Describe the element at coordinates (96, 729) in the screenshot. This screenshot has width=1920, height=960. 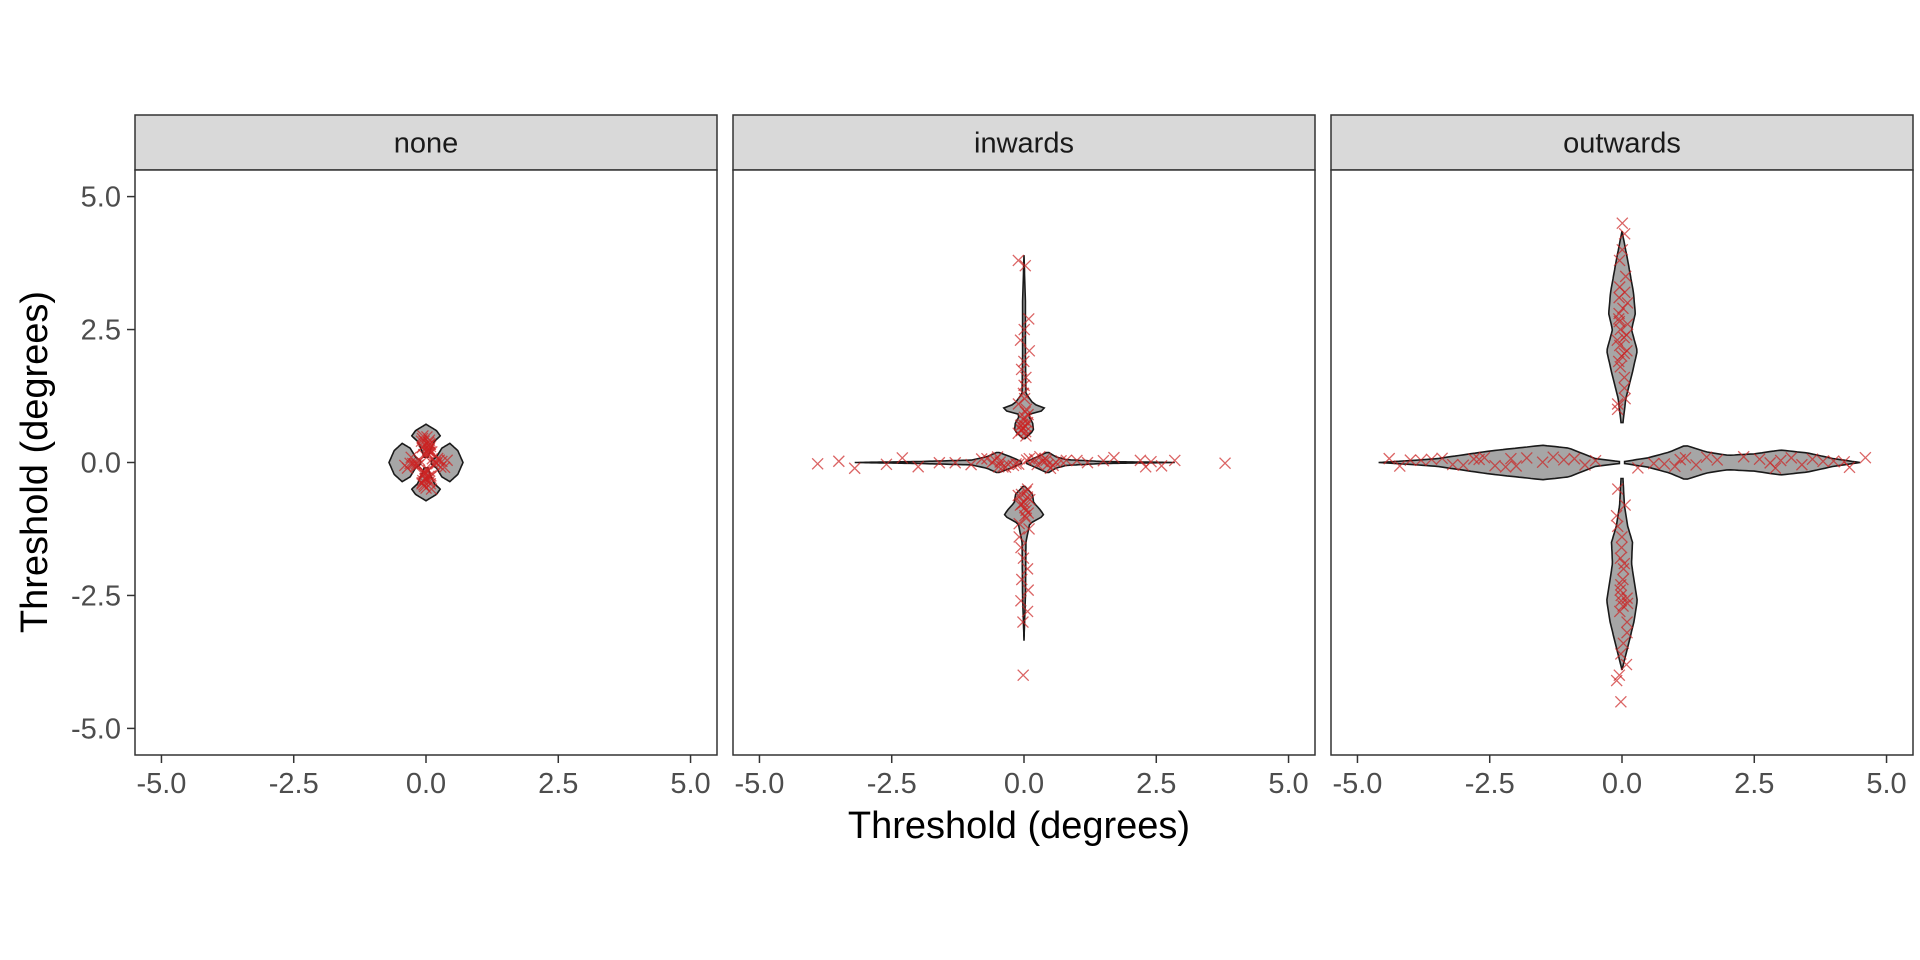
I see `y-tick-label: -5.0` at that location.